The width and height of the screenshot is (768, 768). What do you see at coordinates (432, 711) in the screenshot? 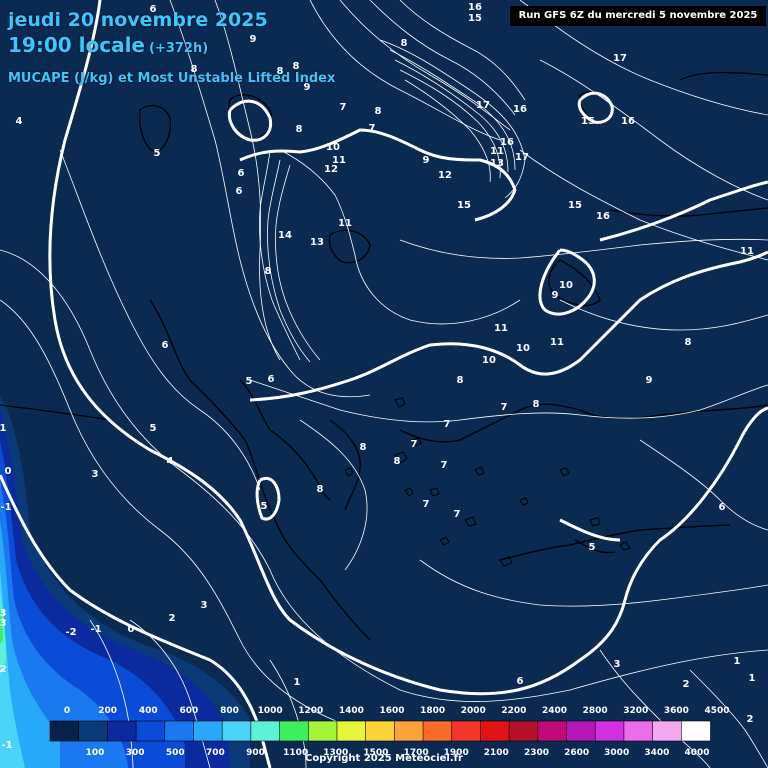
I see `legend-top-label: 1800` at bounding box center [432, 711].